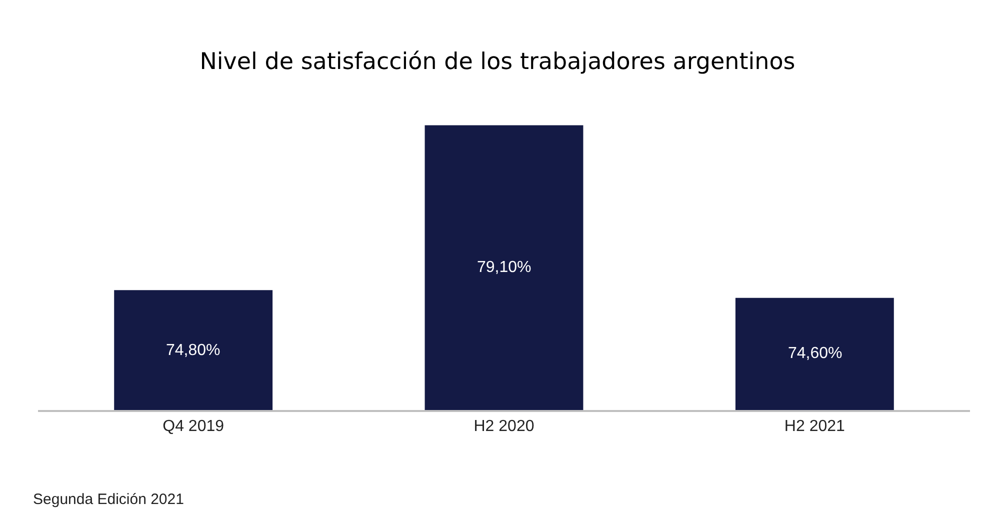 The image size is (995, 508). Describe the element at coordinates (108, 499) in the screenshot. I see `annotation: Segunda Edición 2021` at that location.